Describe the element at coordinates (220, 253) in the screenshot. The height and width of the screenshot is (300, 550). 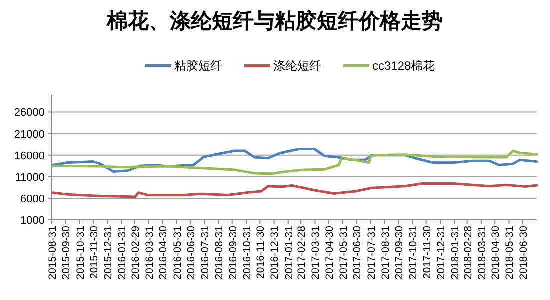
I see `xtick: 2016-08-31` at that location.